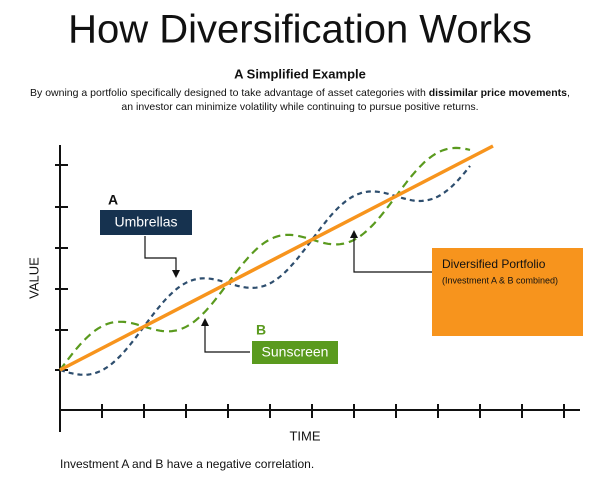 Image resolution: width=600 pixels, height=484 pixels. I want to click on description-text: ,, so click(568, 93).